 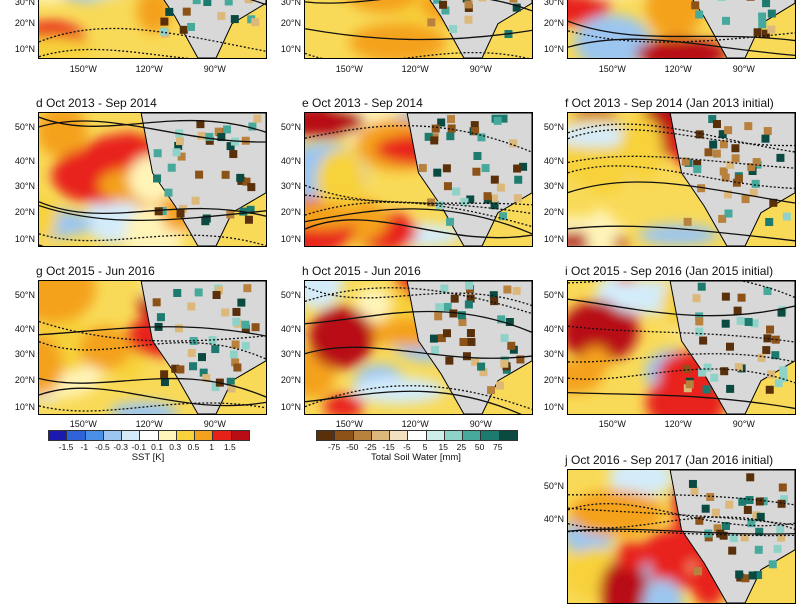 I want to click on longitude-label: 120°W, so click(x=149, y=424).